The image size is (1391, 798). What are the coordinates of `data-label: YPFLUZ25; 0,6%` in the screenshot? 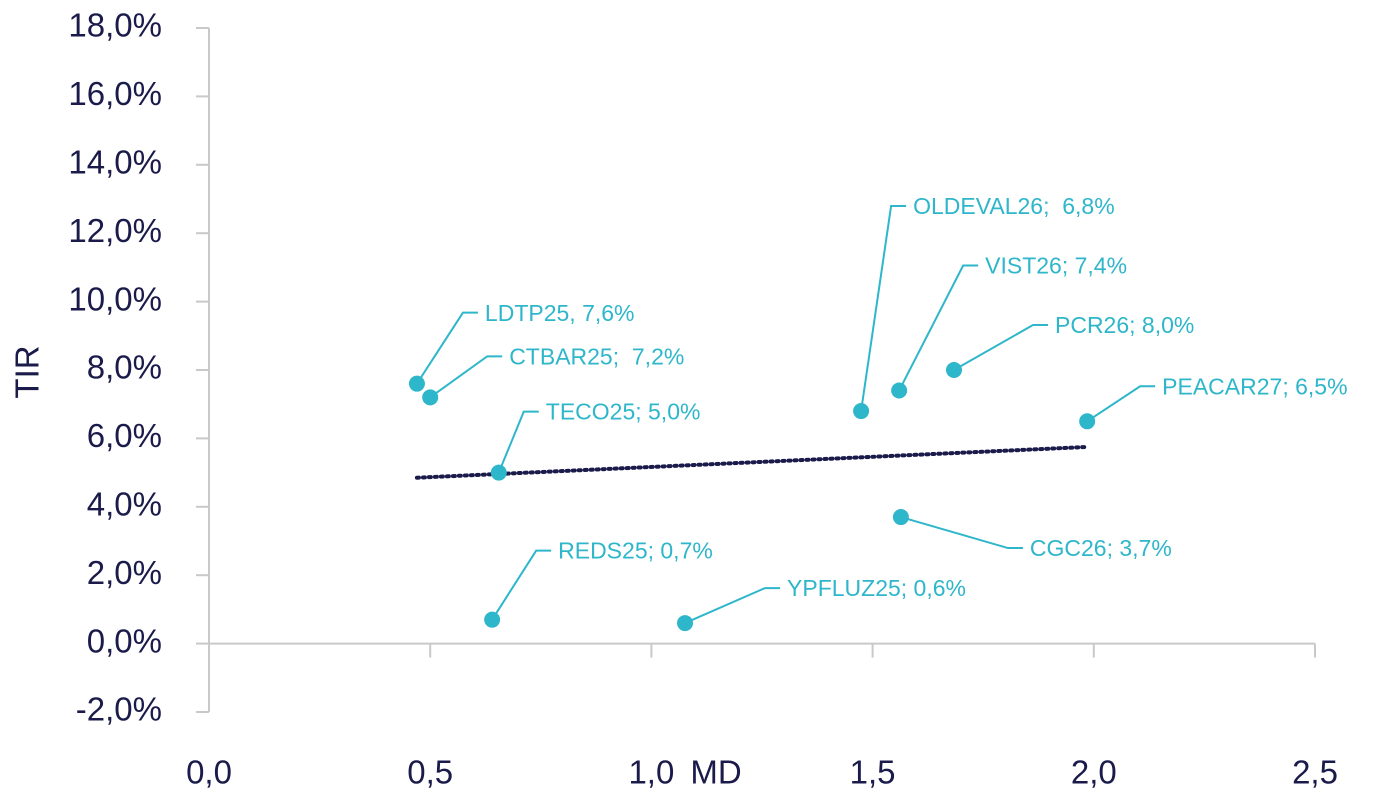 It's located at (876, 588).